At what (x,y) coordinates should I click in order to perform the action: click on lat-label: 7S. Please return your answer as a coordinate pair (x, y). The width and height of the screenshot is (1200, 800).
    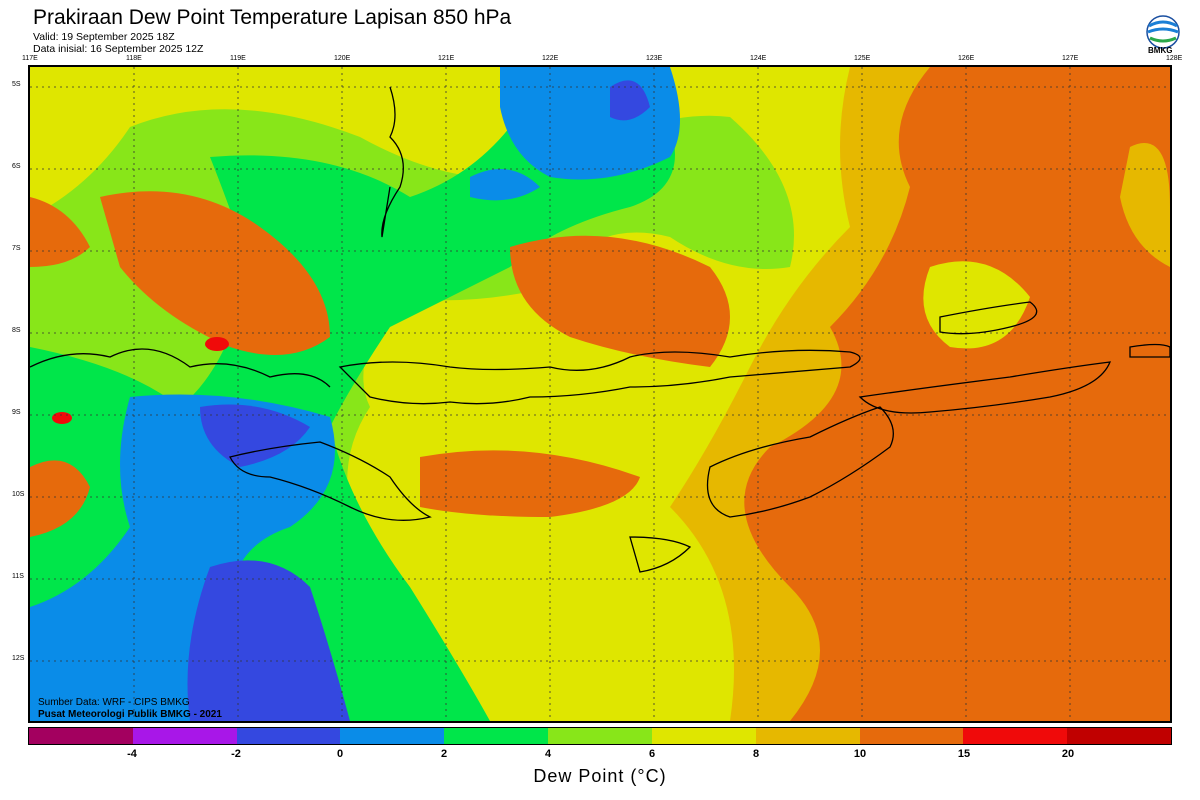
    Looking at the image, I should click on (16, 248).